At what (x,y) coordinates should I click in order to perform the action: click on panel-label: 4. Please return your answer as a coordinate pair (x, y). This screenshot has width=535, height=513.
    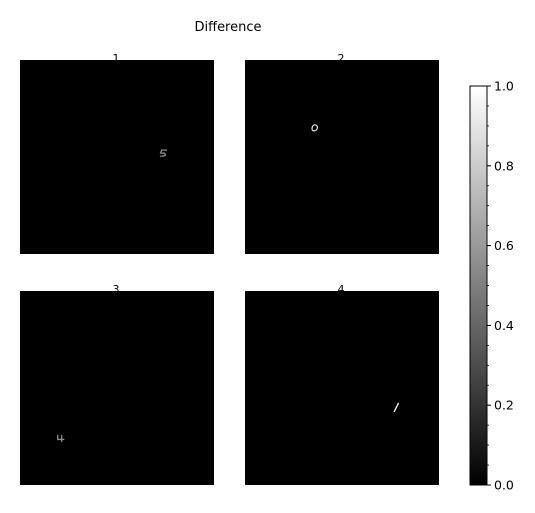
    Looking at the image, I should click on (341, 289).